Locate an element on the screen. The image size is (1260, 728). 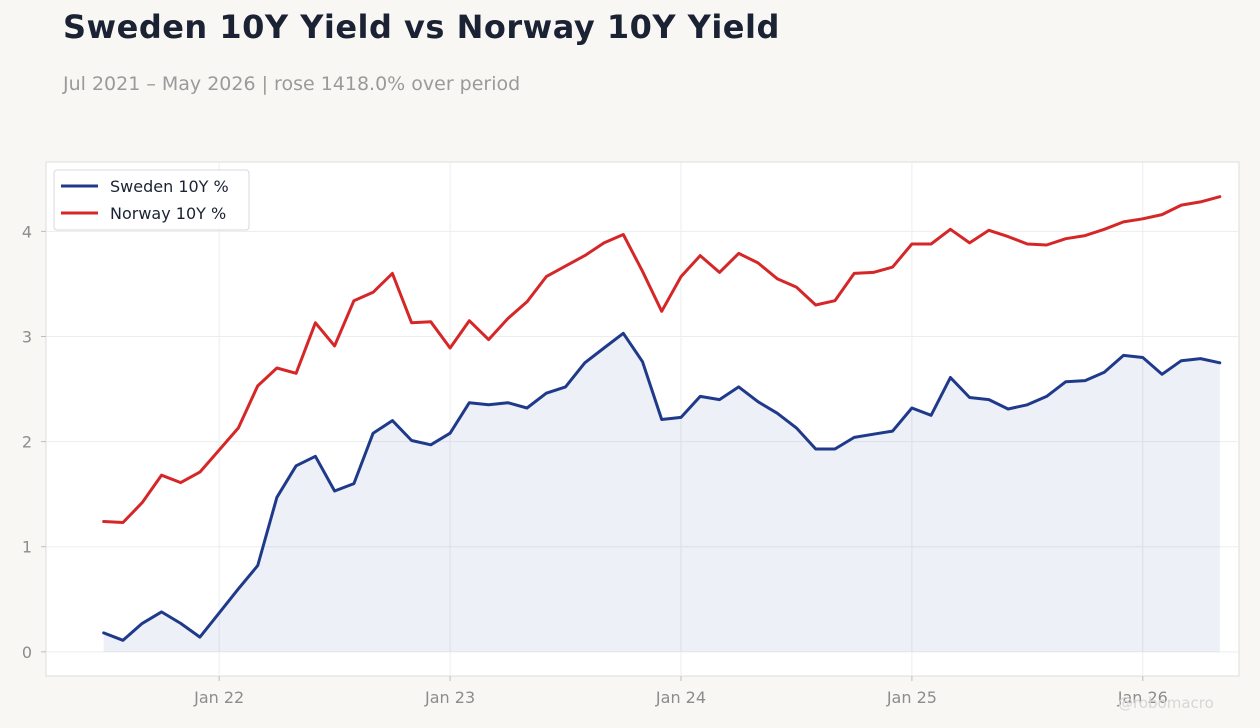
y-tick-label: 2 is located at coordinates (27, 442).